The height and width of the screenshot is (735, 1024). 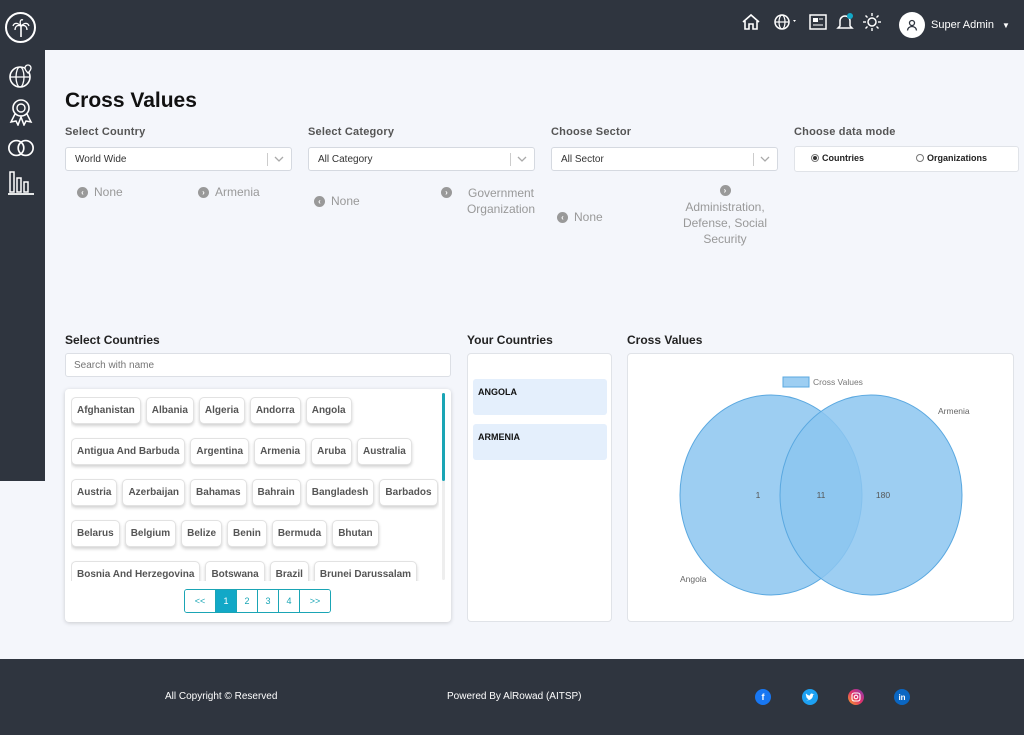 I want to click on overlap-circles-icon, so click(x=21, y=148).